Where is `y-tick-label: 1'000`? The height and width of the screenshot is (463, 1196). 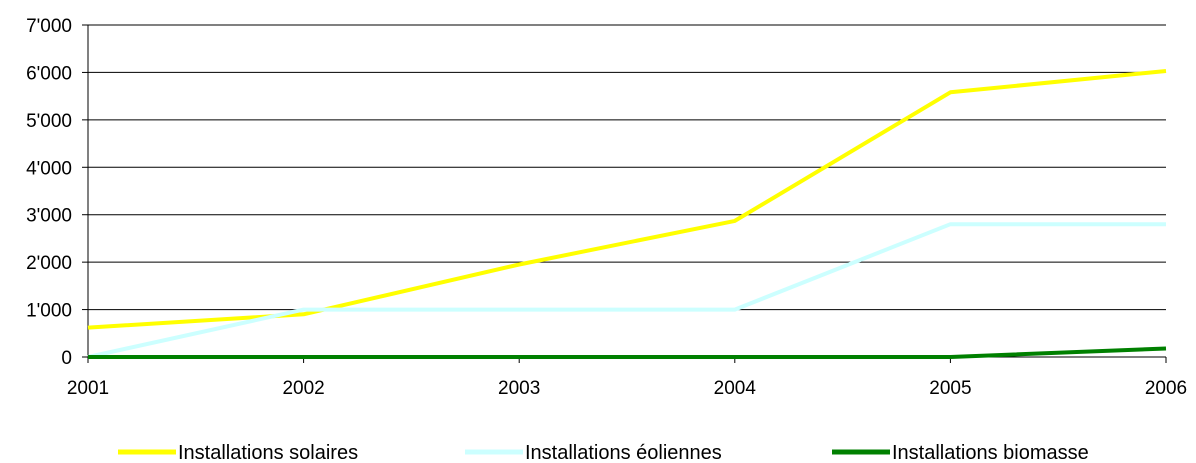
y-tick-label: 1'000 is located at coordinates (49, 311).